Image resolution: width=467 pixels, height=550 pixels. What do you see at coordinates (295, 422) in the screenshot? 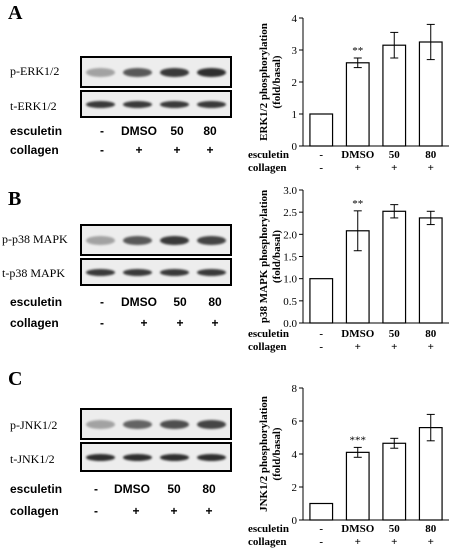
I see `y-tick-label: 6` at bounding box center [295, 422].